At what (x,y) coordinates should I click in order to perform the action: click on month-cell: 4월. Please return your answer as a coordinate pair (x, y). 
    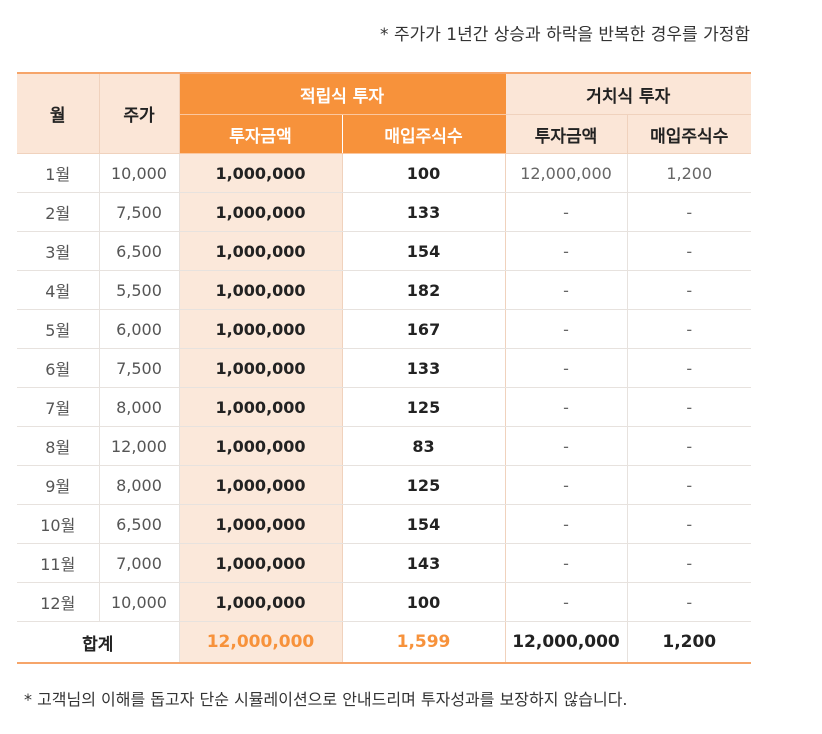
    Looking at the image, I should click on (58, 290).